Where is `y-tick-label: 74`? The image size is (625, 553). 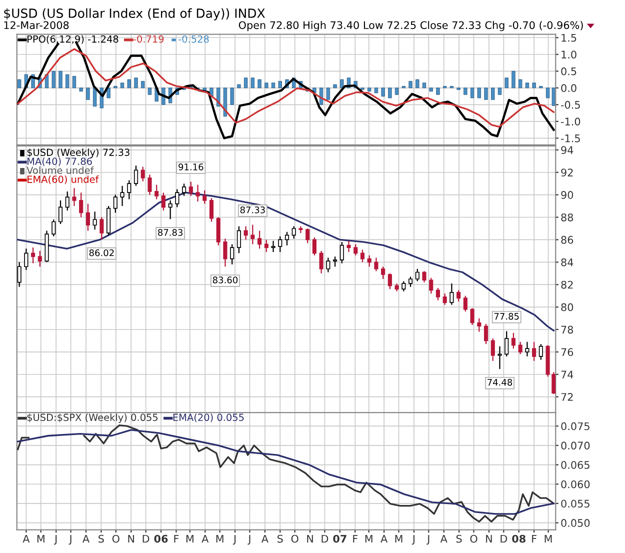 y-tick-label: 74 is located at coordinates (567, 374).